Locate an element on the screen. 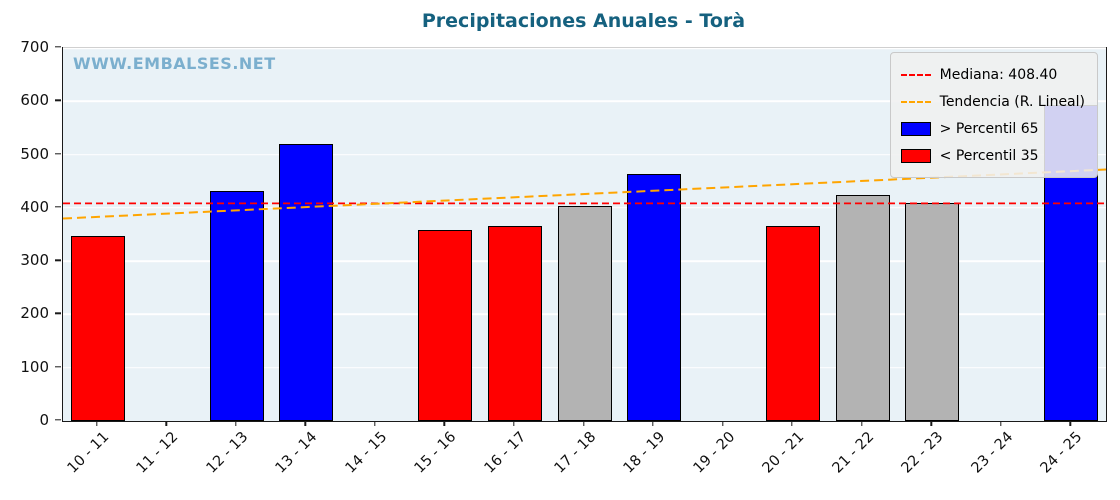  x-tick-label: 23 - 24 is located at coordinates (992, 453).